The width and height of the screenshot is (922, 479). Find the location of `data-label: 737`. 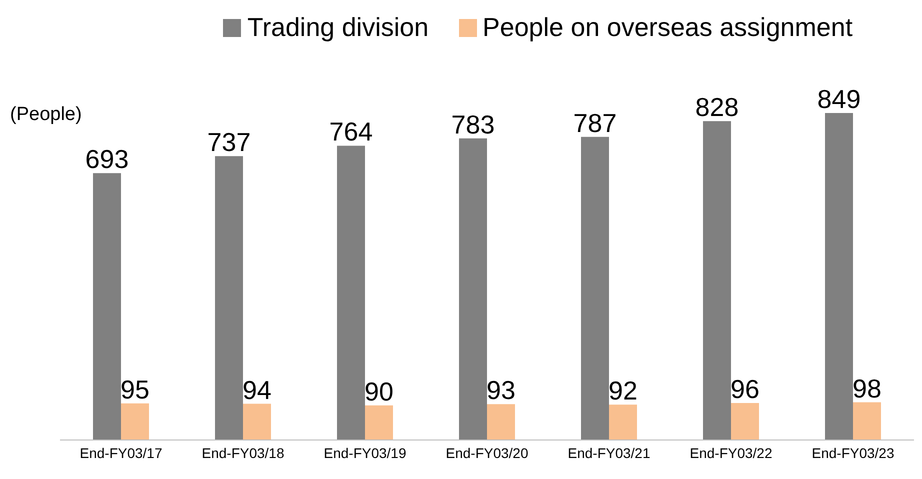

data-label: 737 is located at coordinates (229, 142).